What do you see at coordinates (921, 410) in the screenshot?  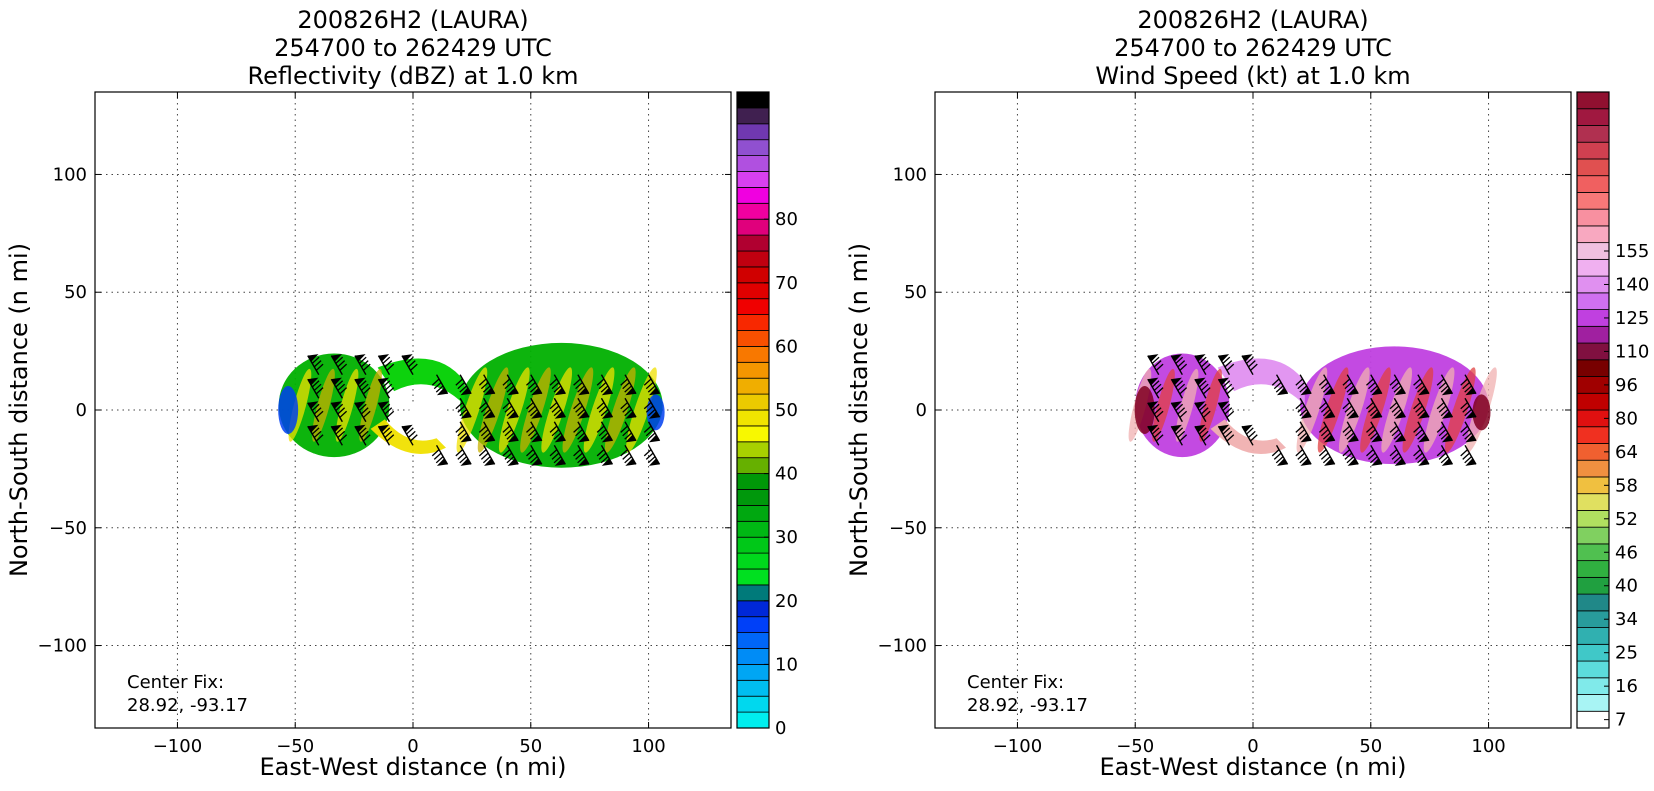 I see `y-tick-label: 0` at bounding box center [921, 410].